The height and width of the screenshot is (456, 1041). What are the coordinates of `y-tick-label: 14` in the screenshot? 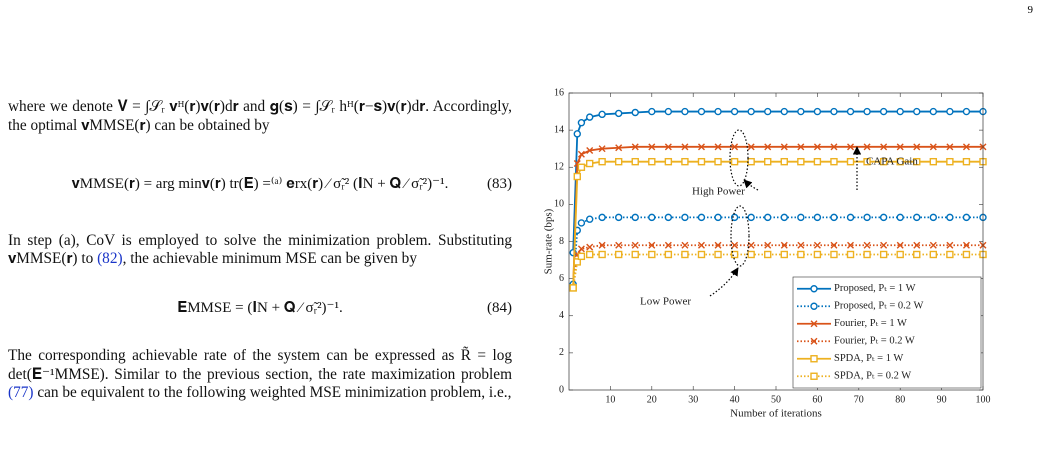 It's located at (559, 129).